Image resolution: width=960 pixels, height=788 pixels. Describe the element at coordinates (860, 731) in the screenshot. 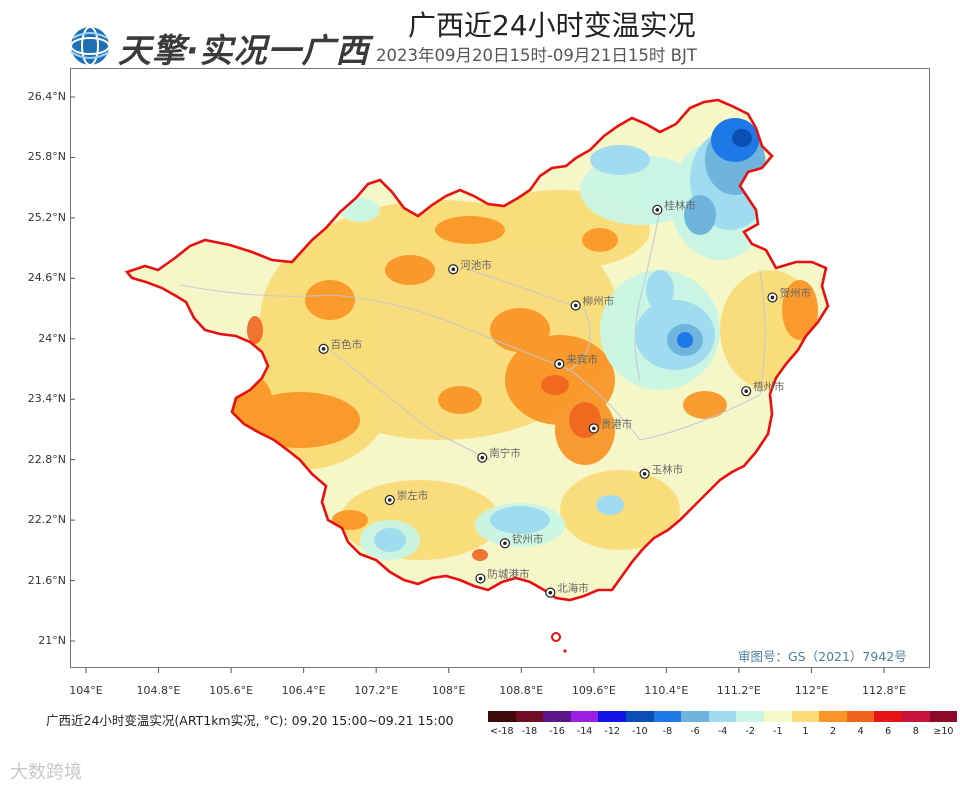

I see `legend-label: 4` at that location.